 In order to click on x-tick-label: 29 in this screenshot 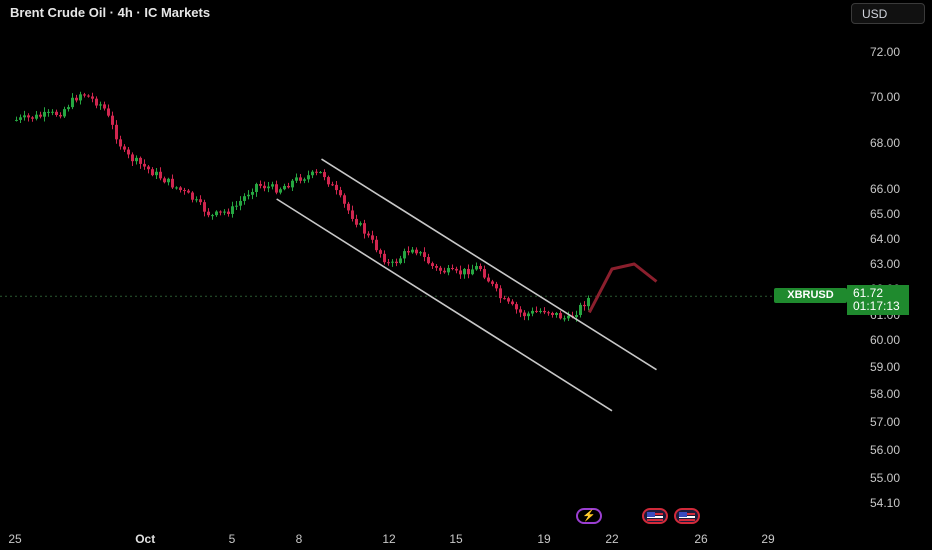, I will do `click(768, 539)`.